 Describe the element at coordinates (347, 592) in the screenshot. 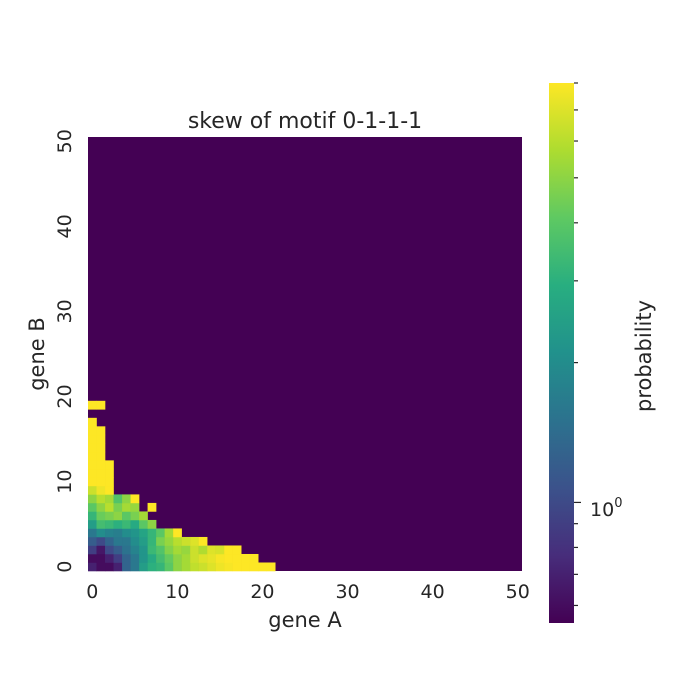

I see `x-tick-label: 30` at that location.